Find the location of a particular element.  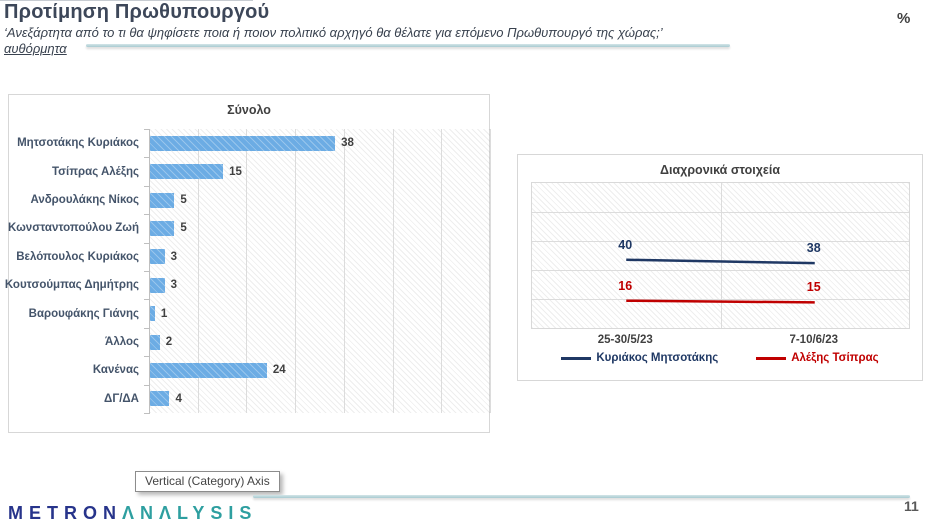

page-number: 11 is located at coordinates (911, 506).